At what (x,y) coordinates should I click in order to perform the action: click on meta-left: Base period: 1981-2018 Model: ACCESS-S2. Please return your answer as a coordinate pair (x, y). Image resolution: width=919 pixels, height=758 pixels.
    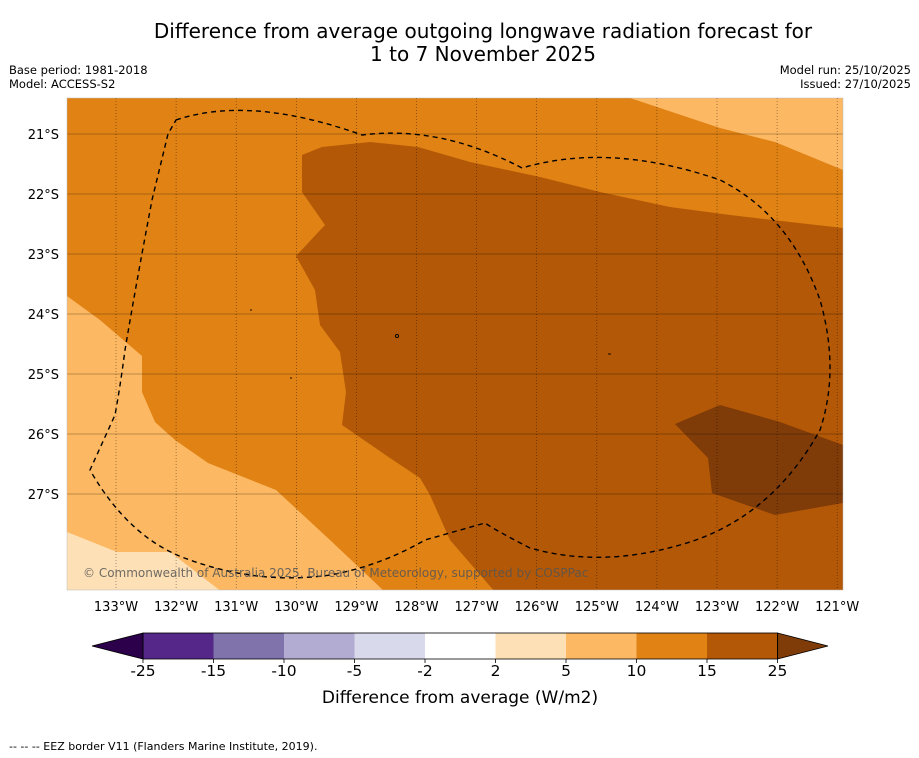
    Looking at the image, I should click on (78, 77).